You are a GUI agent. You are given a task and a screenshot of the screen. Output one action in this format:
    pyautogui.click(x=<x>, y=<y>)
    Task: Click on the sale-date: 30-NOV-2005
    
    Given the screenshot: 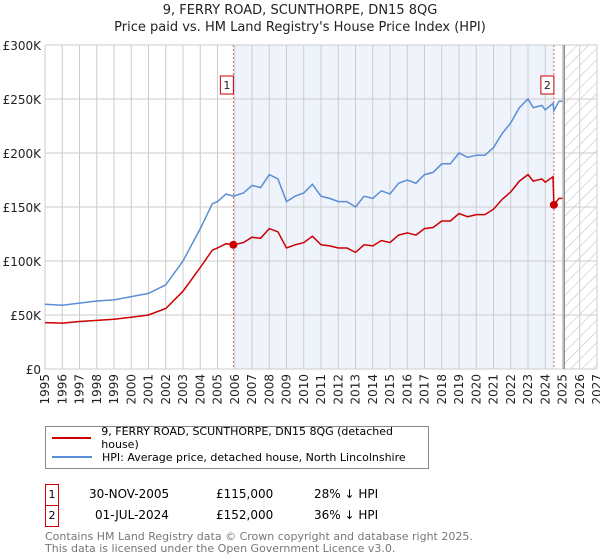 What is the action you would take?
    pyautogui.click(x=129, y=494)
    